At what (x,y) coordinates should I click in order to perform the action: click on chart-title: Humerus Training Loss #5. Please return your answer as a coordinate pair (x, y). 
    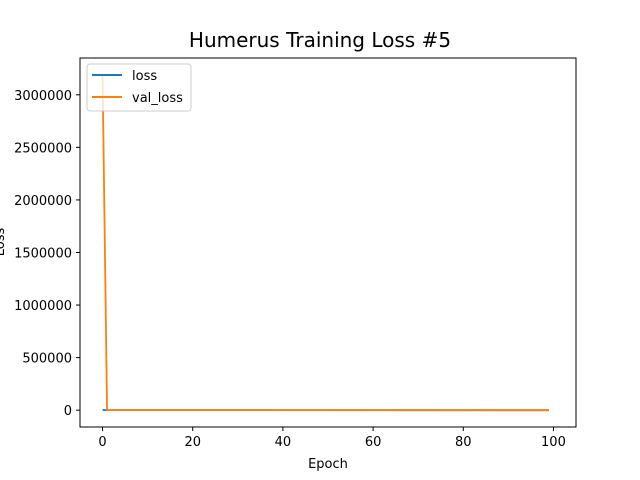
    Looking at the image, I should click on (320, 40).